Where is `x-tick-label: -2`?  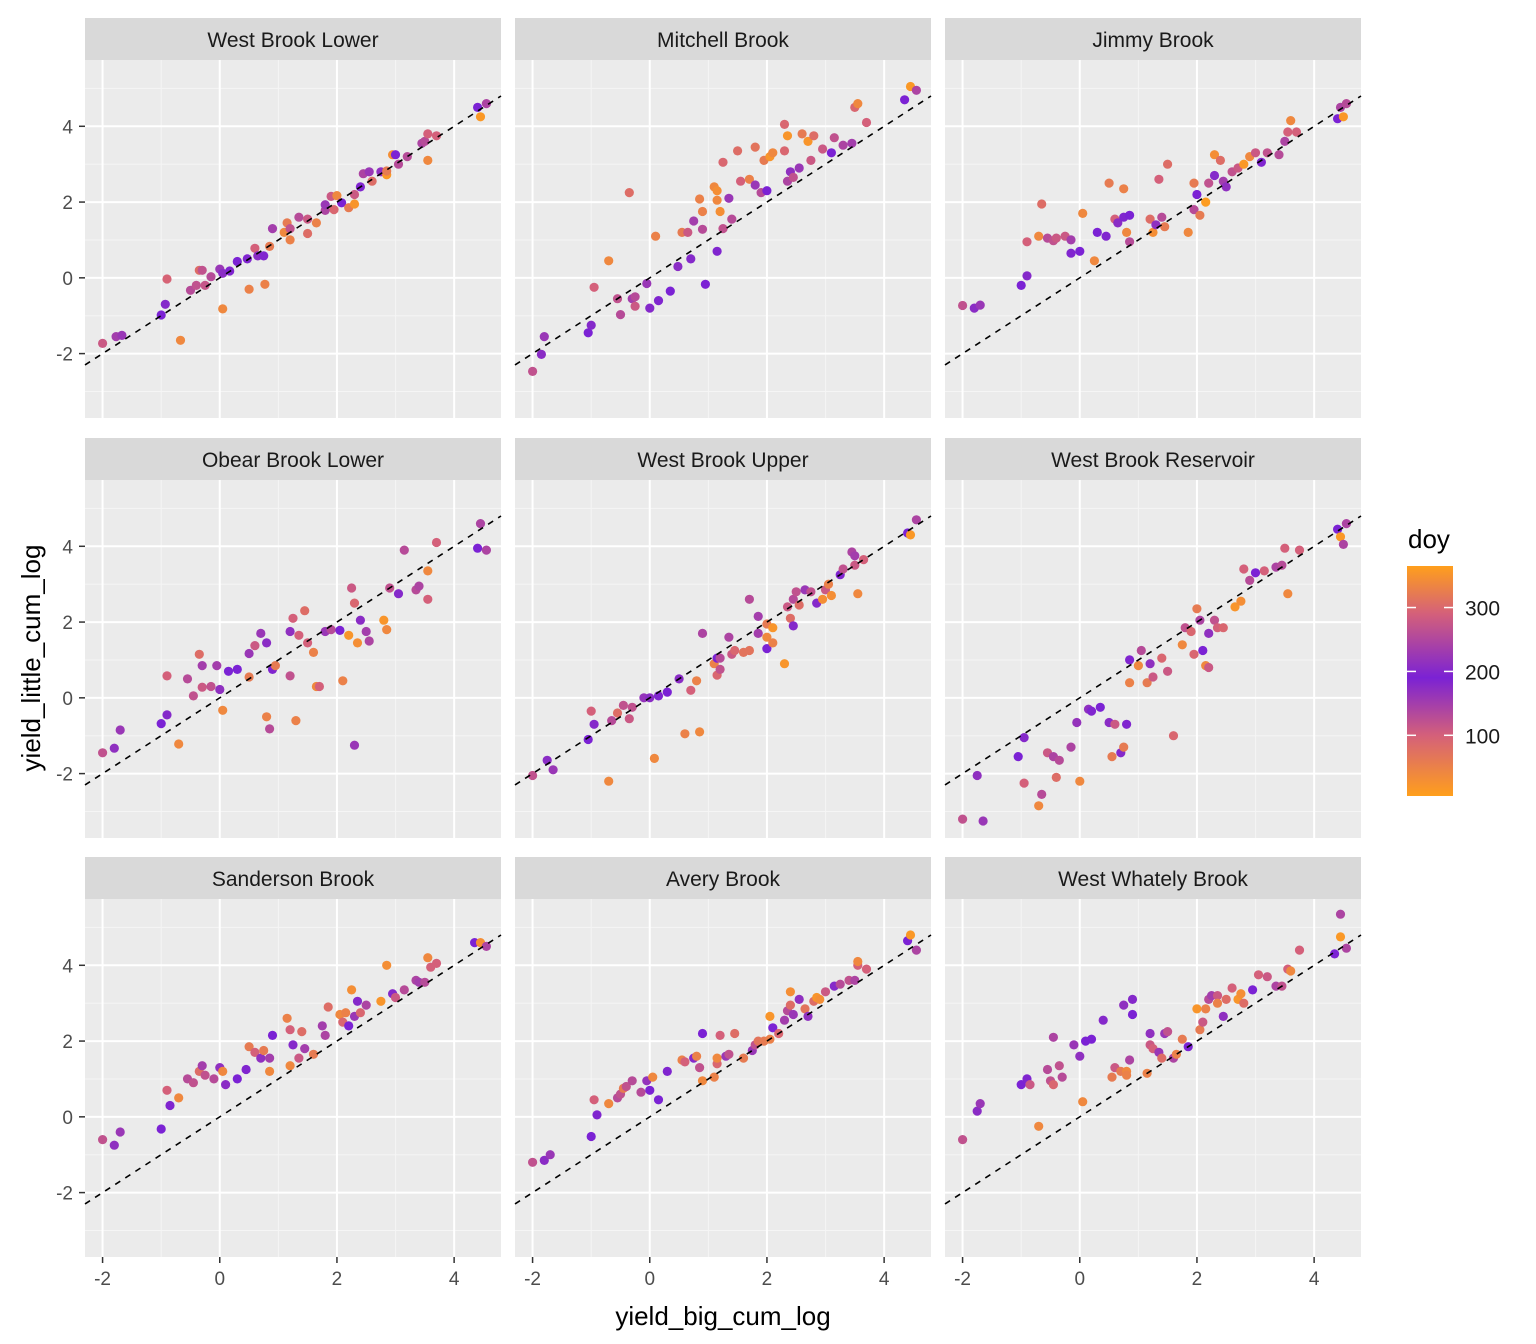
x-tick-label: -2 is located at coordinates (532, 1279).